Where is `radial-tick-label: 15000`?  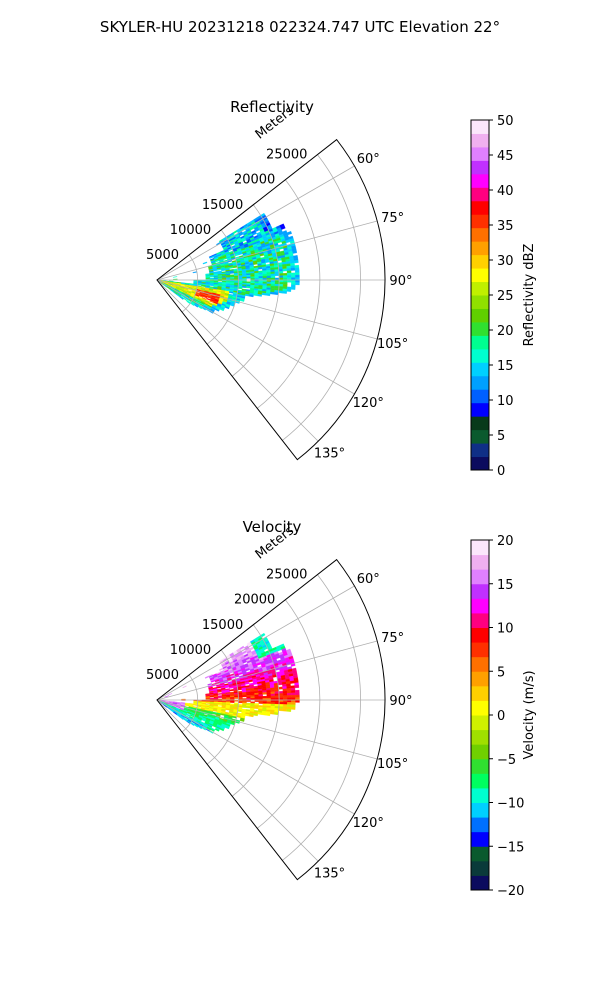
radial-tick-label: 15000 is located at coordinates (222, 625).